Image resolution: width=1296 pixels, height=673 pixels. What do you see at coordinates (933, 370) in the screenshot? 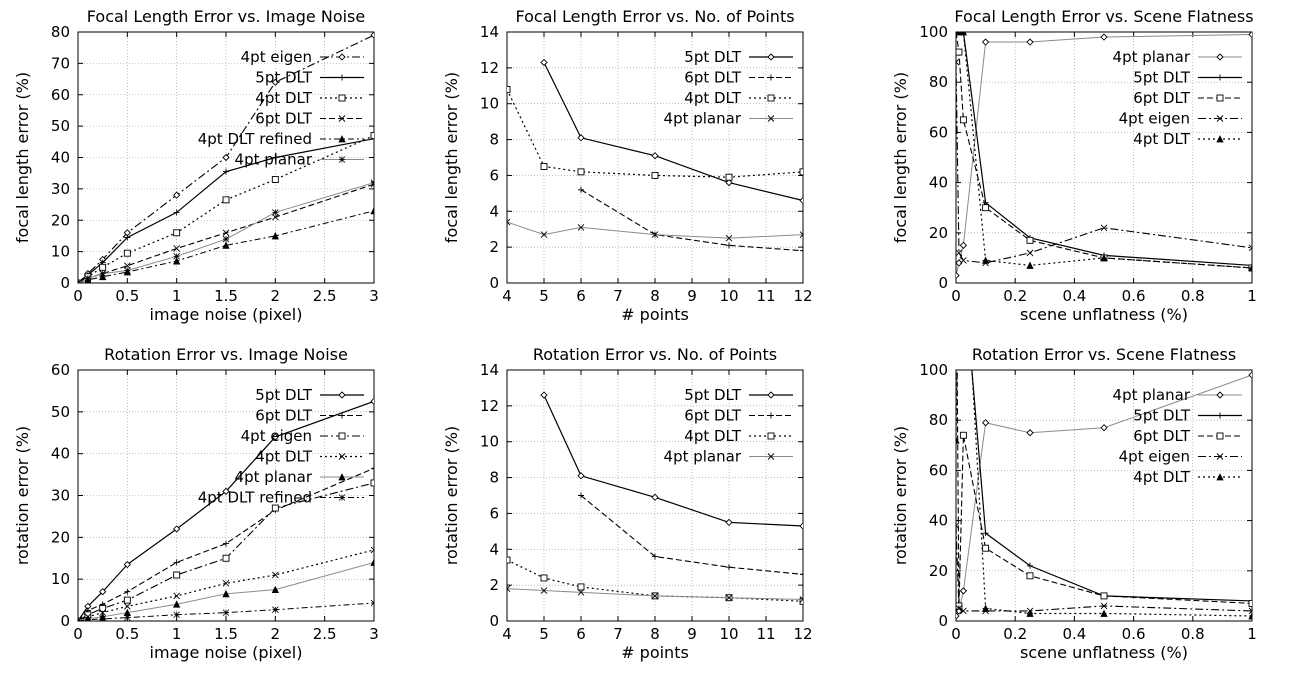
I see `y-tick-label: 100` at bounding box center [933, 370].